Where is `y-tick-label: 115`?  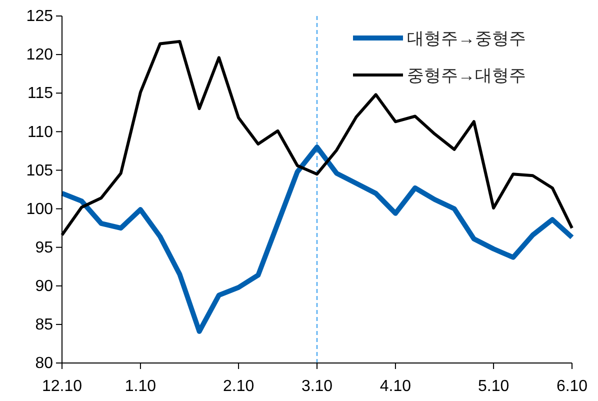
y-tick-label: 115 is located at coordinates (40, 93).